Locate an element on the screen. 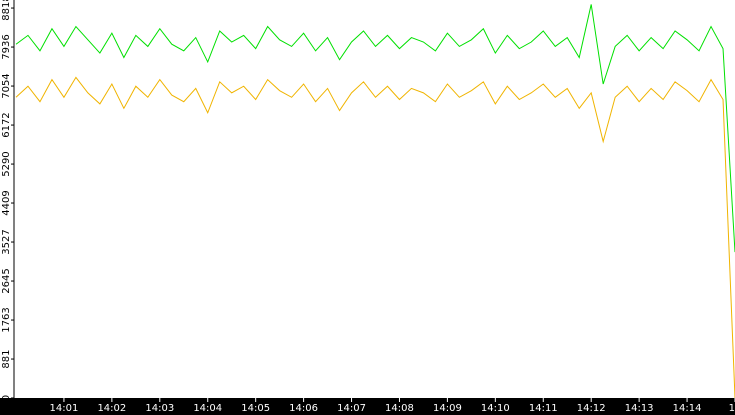 Image resolution: width=735 pixels, height=415 pixels. y-tick-label: 4409 is located at coordinates (6, 202).